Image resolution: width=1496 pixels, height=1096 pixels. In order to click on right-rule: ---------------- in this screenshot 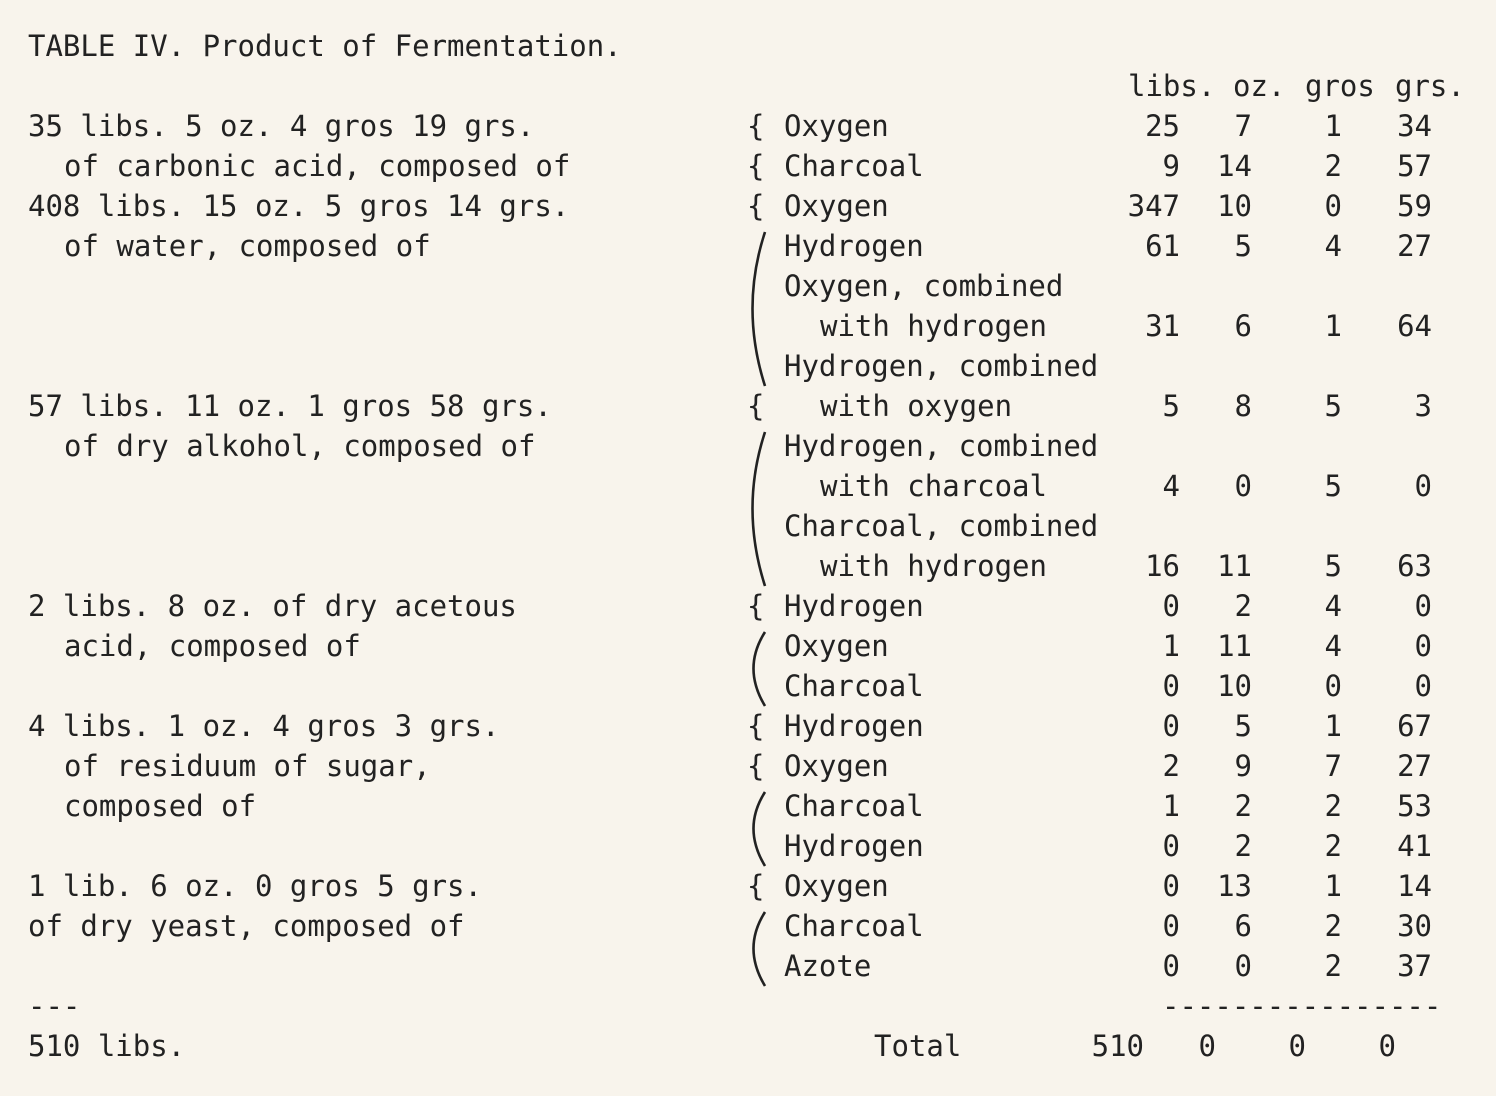, I will do `click(1302, 1006)`.